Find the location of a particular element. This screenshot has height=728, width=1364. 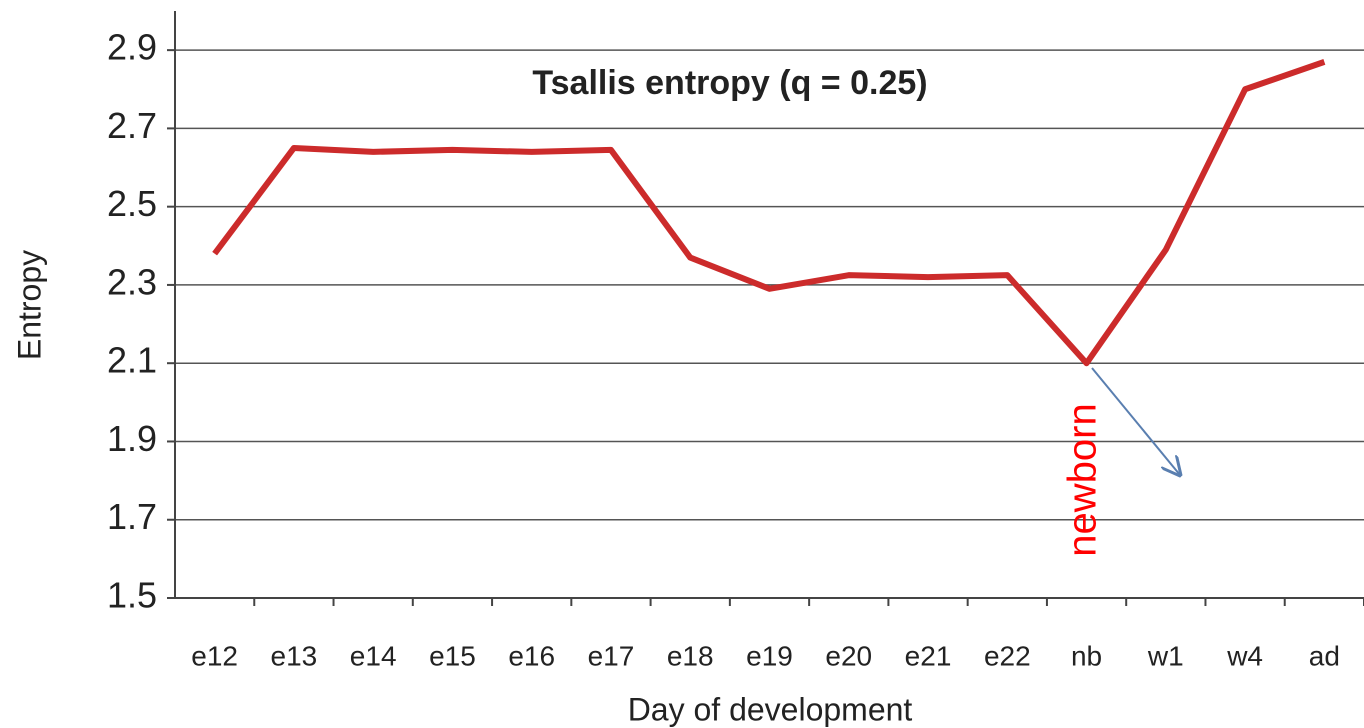

x-tick-label: w1 is located at coordinates (1165, 655).